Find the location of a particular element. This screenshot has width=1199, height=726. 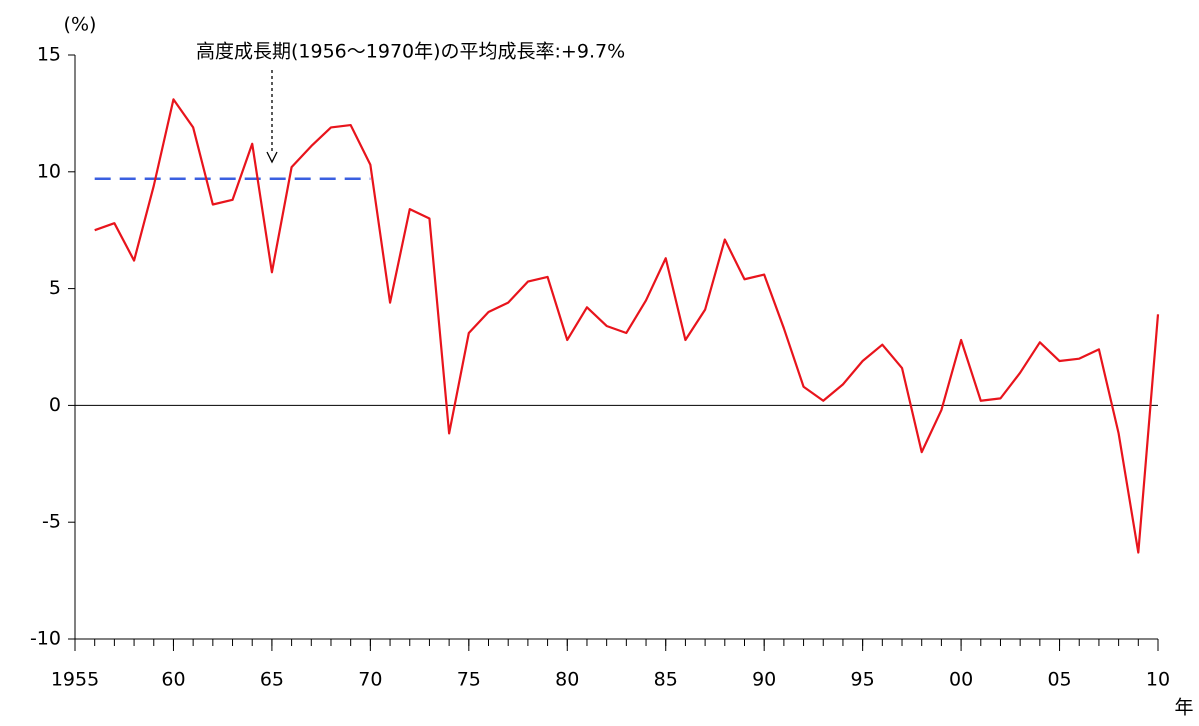

x-tick-label: 1955 is located at coordinates (75, 680).